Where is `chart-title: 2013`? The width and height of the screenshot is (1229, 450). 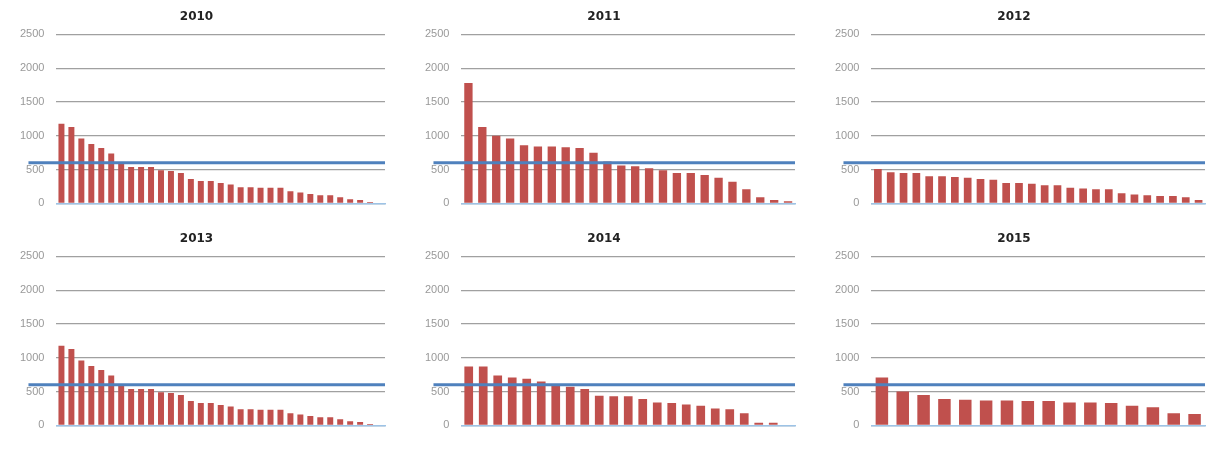
chart-title: 2013 is located at coordinates (196, 238).